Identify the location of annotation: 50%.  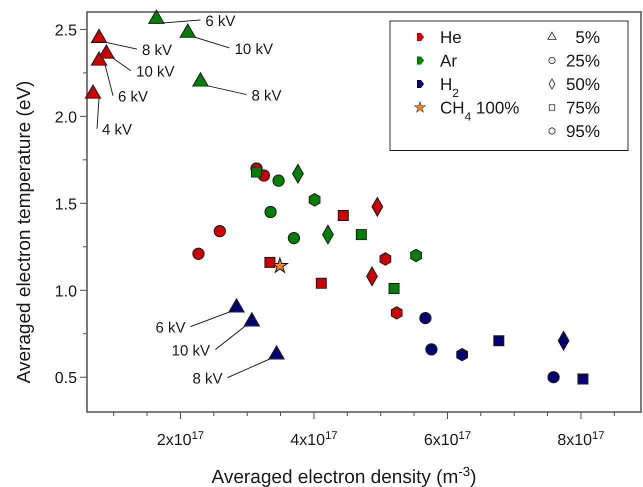
(583, 84).